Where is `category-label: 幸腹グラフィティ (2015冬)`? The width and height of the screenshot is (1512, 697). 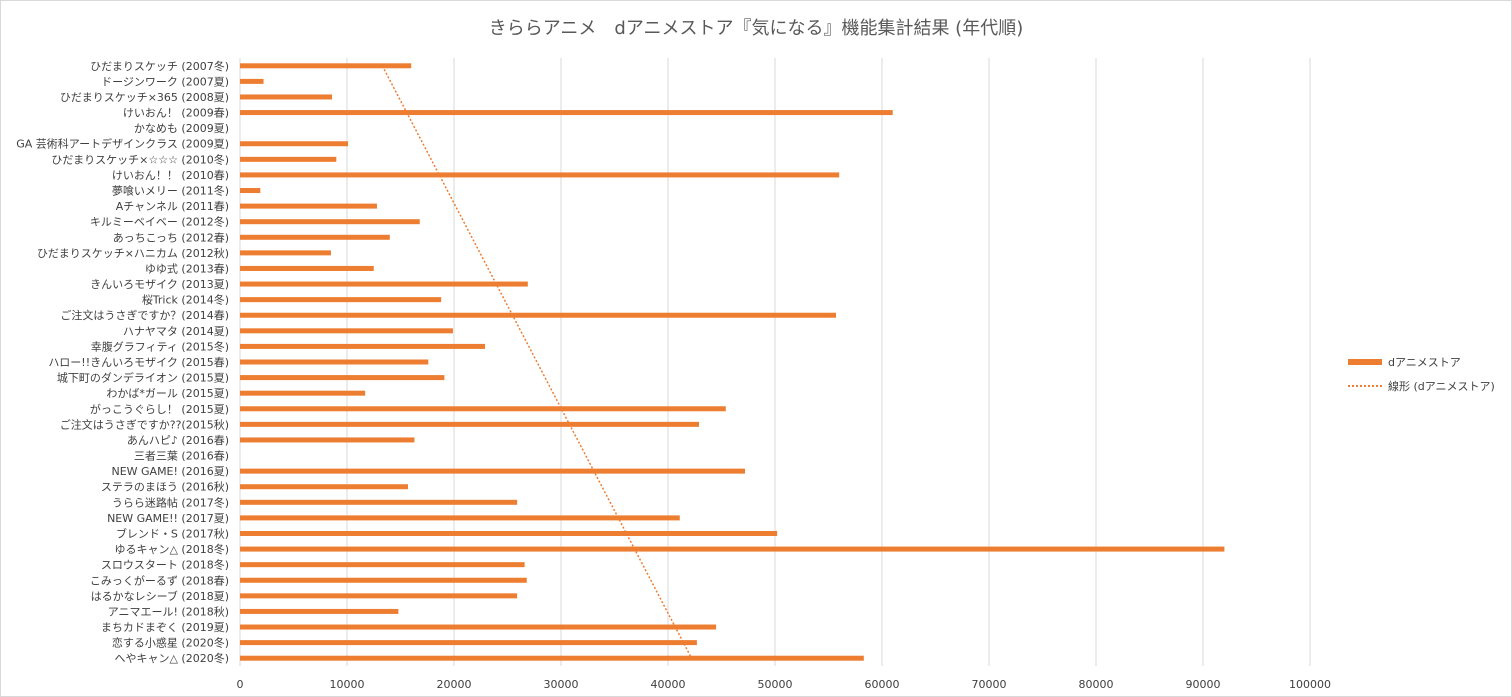
category-label: 幸腹グラフィティ (2015冬) is located at coordinates (160, 346).